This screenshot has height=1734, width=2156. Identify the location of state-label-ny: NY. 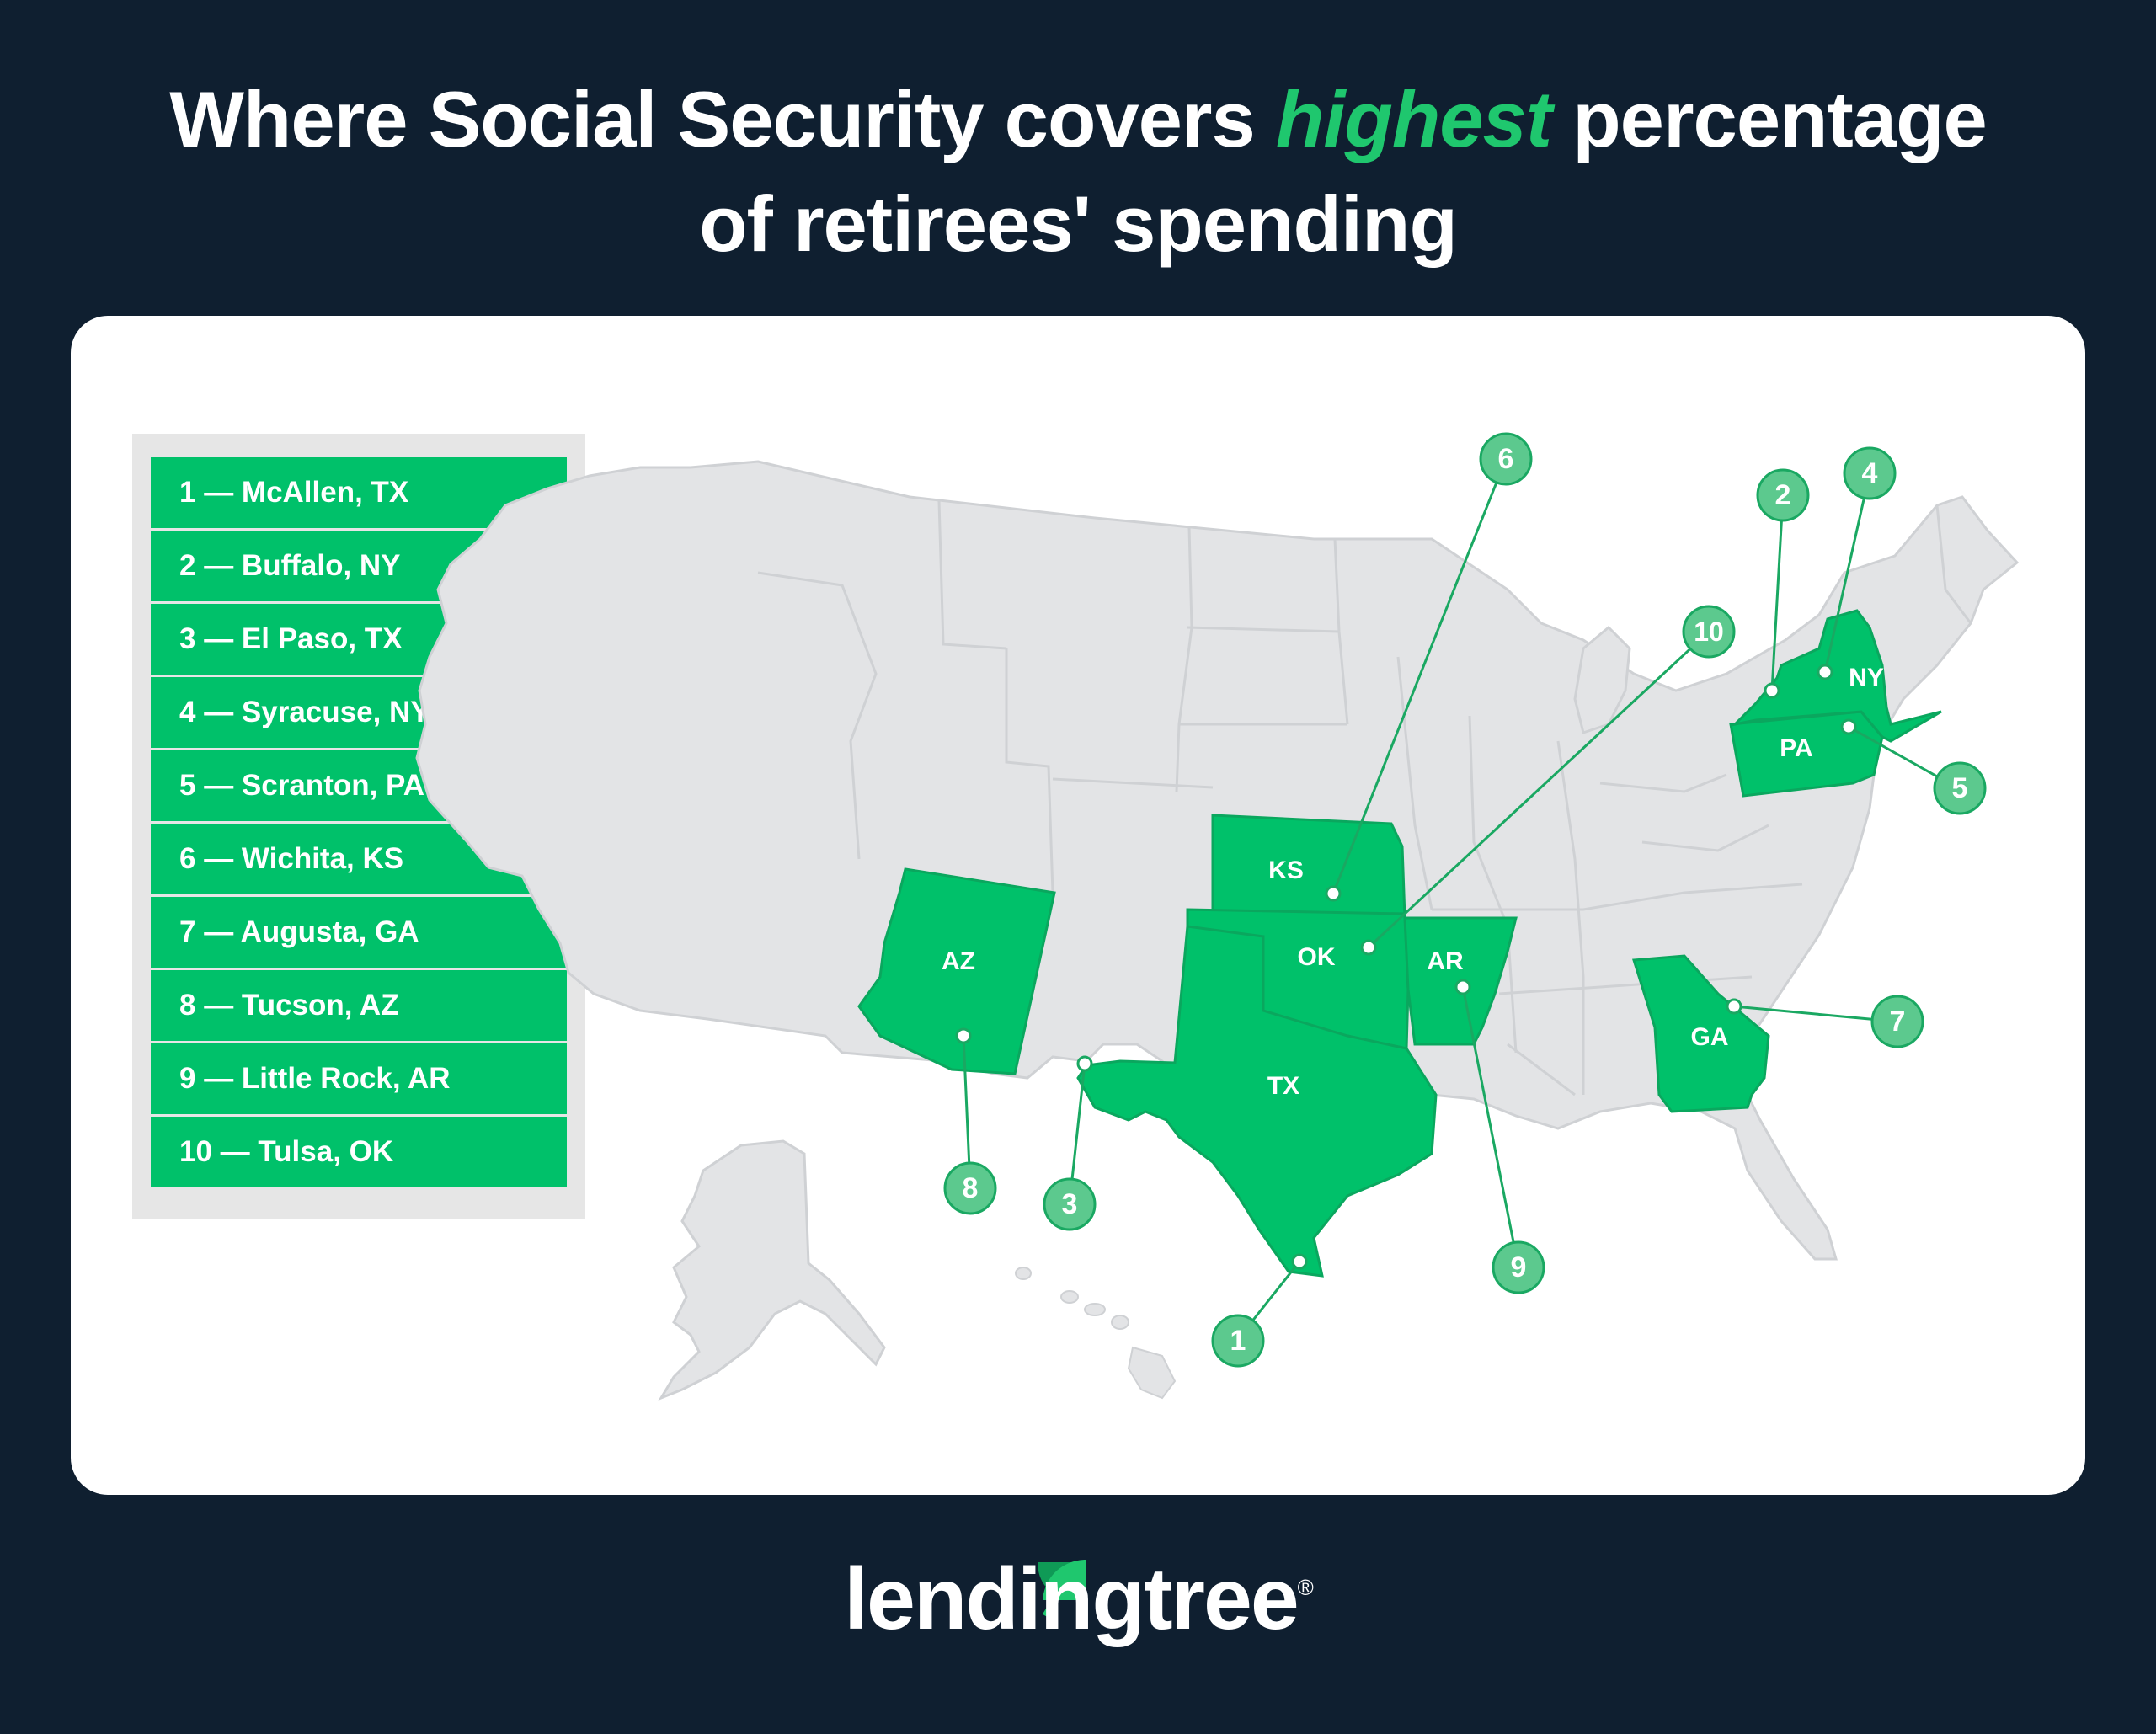
(1866, 677).